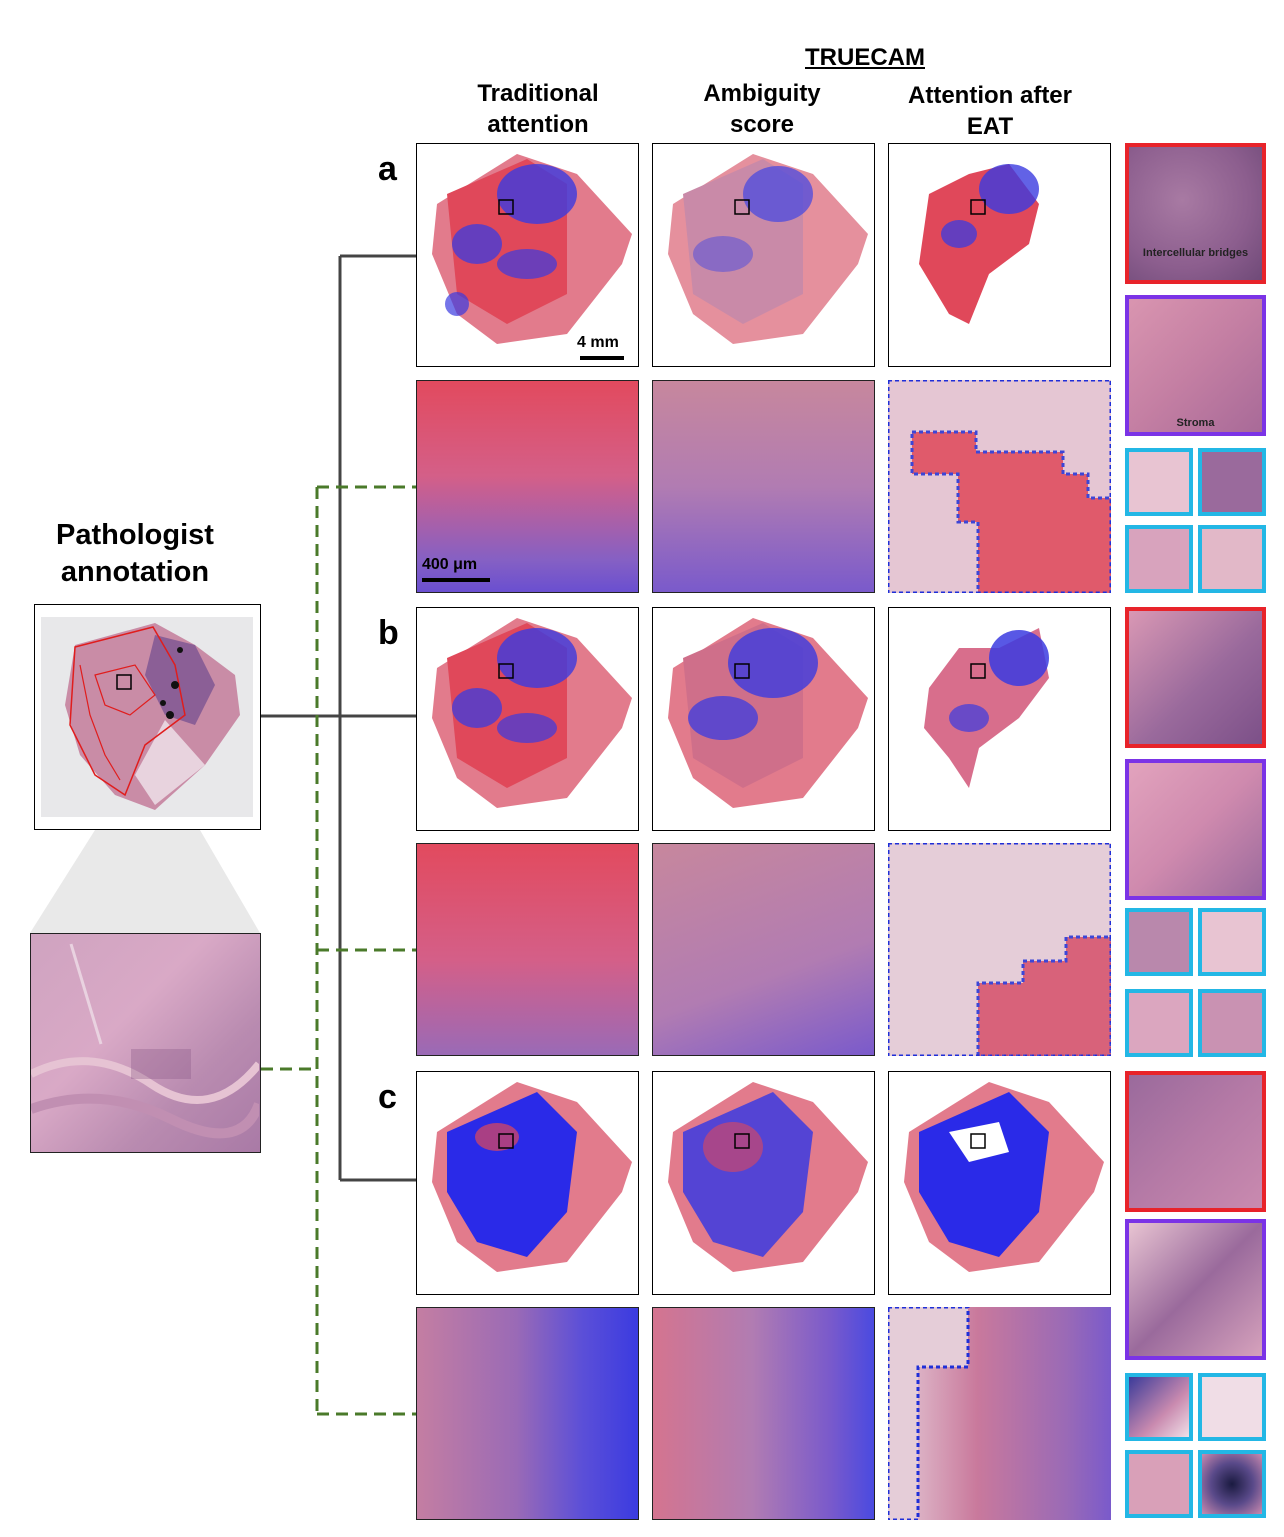  What do you see at coordinates (1195, 677) in the screenshot?
I see `row-b-red-patch` at bounding box center [1195, 677].